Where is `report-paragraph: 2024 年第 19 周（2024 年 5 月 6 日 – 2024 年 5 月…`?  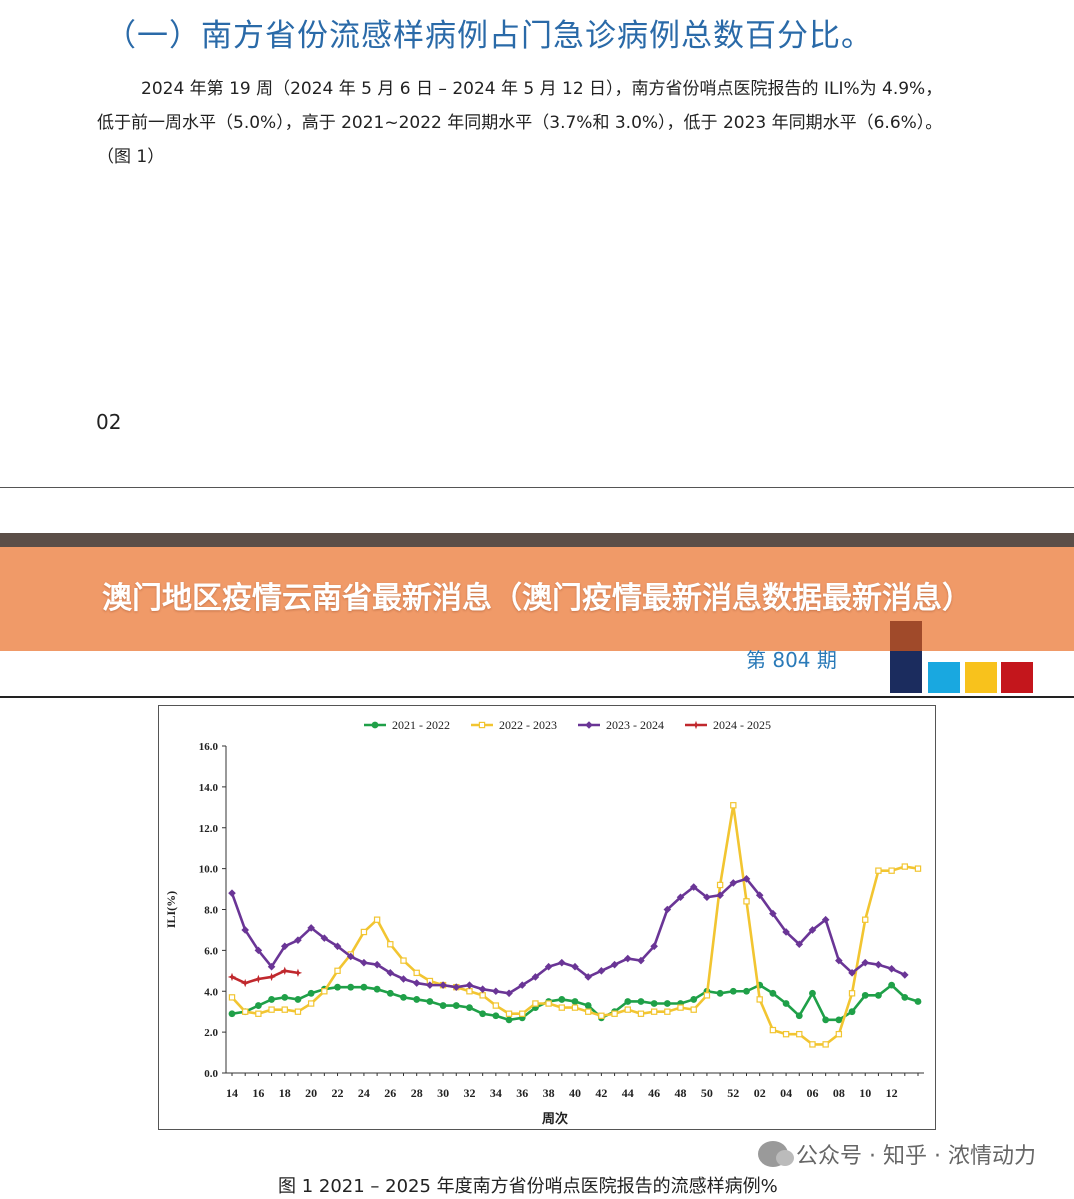
report-paragraph: 2024 年第 19 周（2024 年 5 月 6 日 – 2024 年 5 月… is located at coordinates (562, 123).